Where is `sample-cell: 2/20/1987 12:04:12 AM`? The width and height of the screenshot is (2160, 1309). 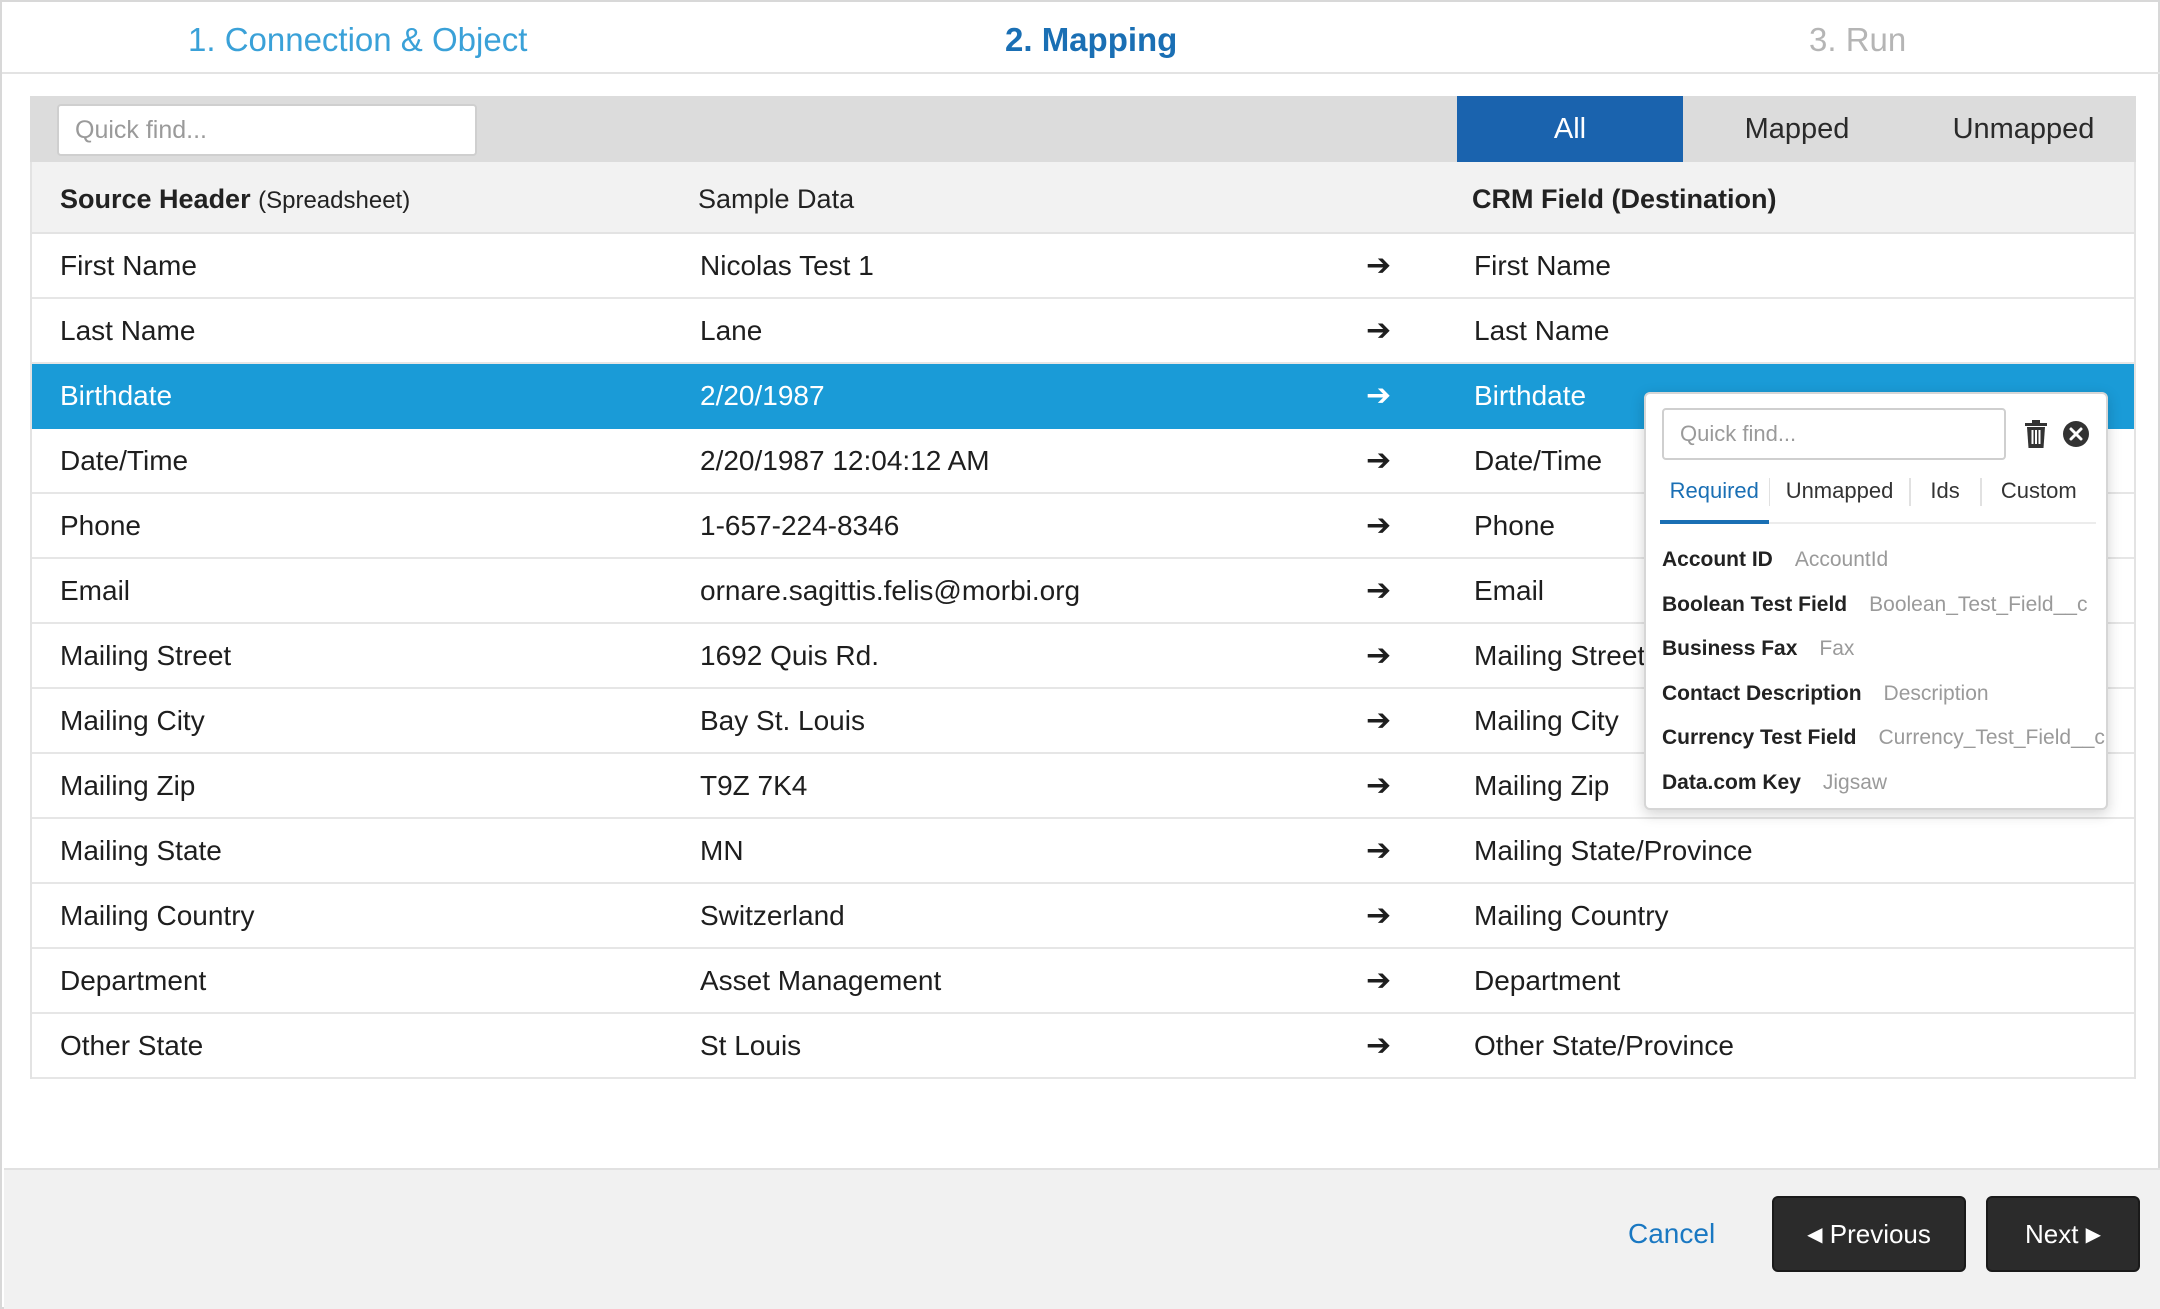
sample-cell: 2/20/1987 12:04:12 AM is located at coordinates (845, 460).